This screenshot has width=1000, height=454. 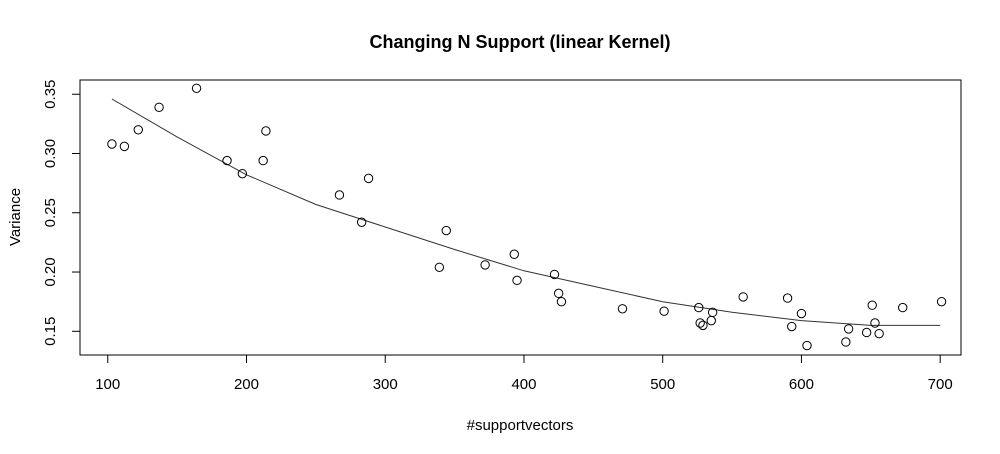 I want to click on x-axis: 100 200 300 400 500 600 700, so click(x=524, y=373).